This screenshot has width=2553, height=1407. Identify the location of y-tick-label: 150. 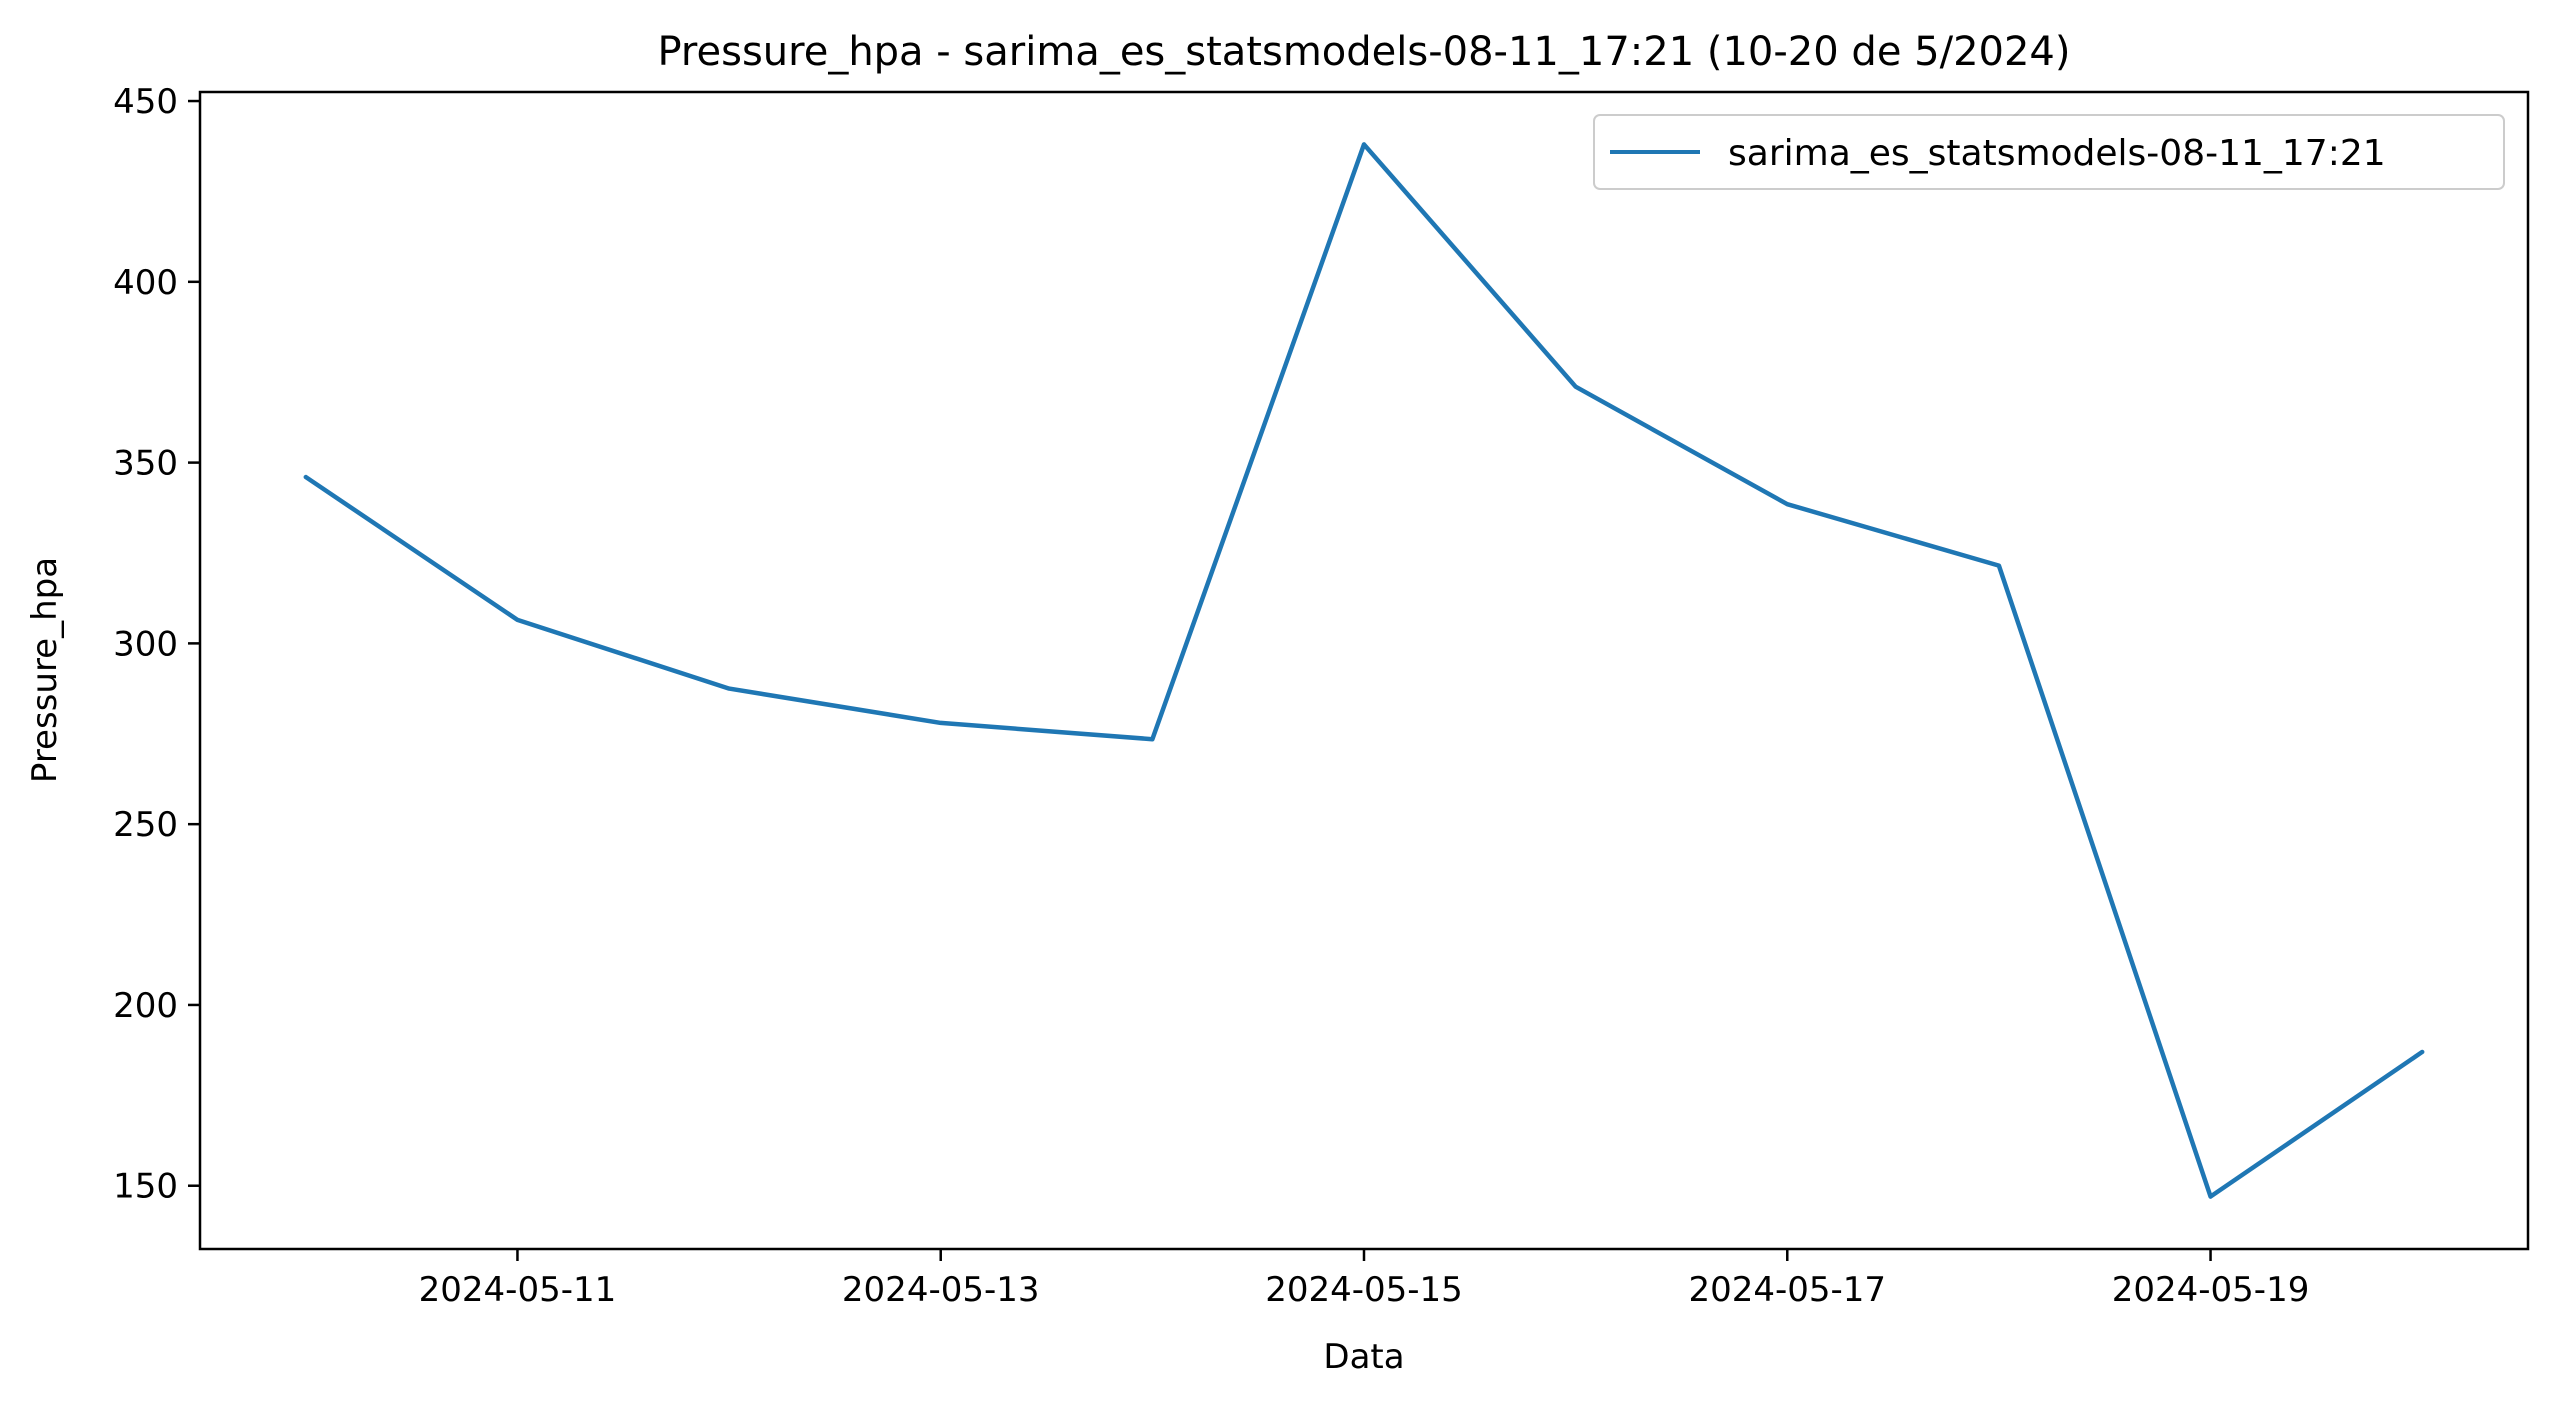
(145, 1187).